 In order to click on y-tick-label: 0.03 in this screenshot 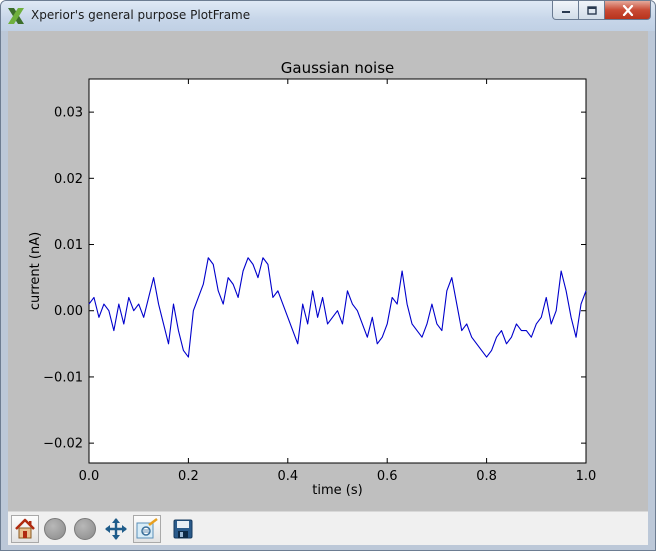, I will do `click(68, 113)`.